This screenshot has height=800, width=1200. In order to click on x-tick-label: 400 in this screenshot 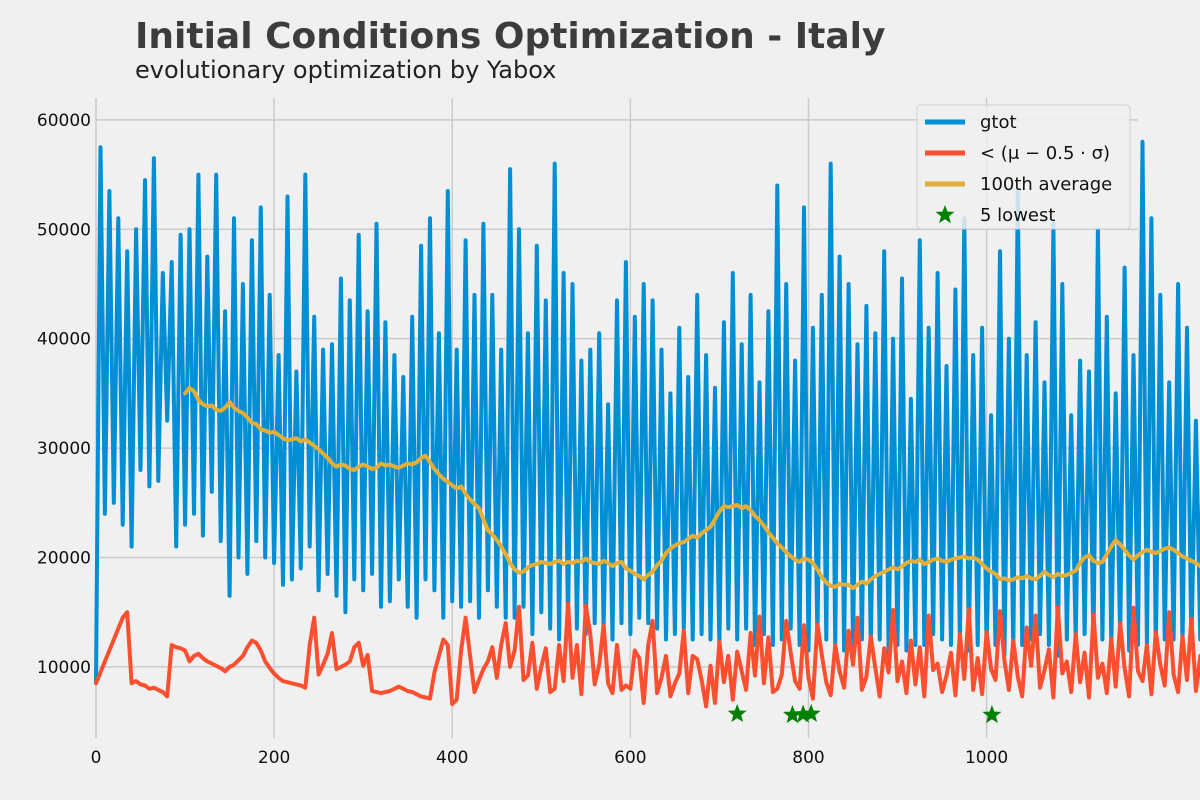, I will do `click(452, 758)`.